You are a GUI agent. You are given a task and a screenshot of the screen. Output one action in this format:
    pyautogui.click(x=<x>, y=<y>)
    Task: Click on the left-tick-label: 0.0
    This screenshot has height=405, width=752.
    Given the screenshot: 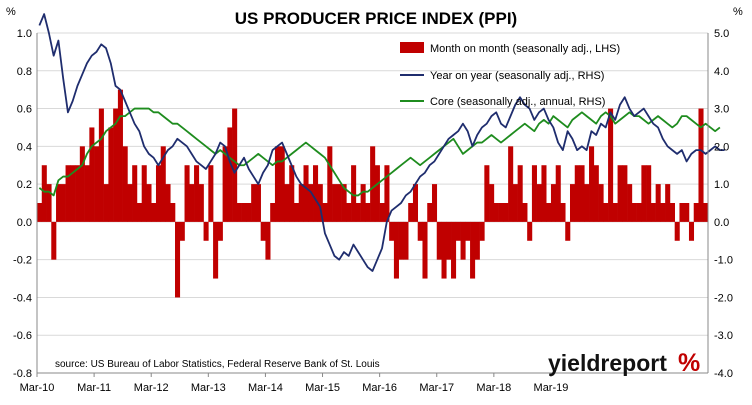 What is the action you would take?
    pyautogui.click(x=24, y=223)
    